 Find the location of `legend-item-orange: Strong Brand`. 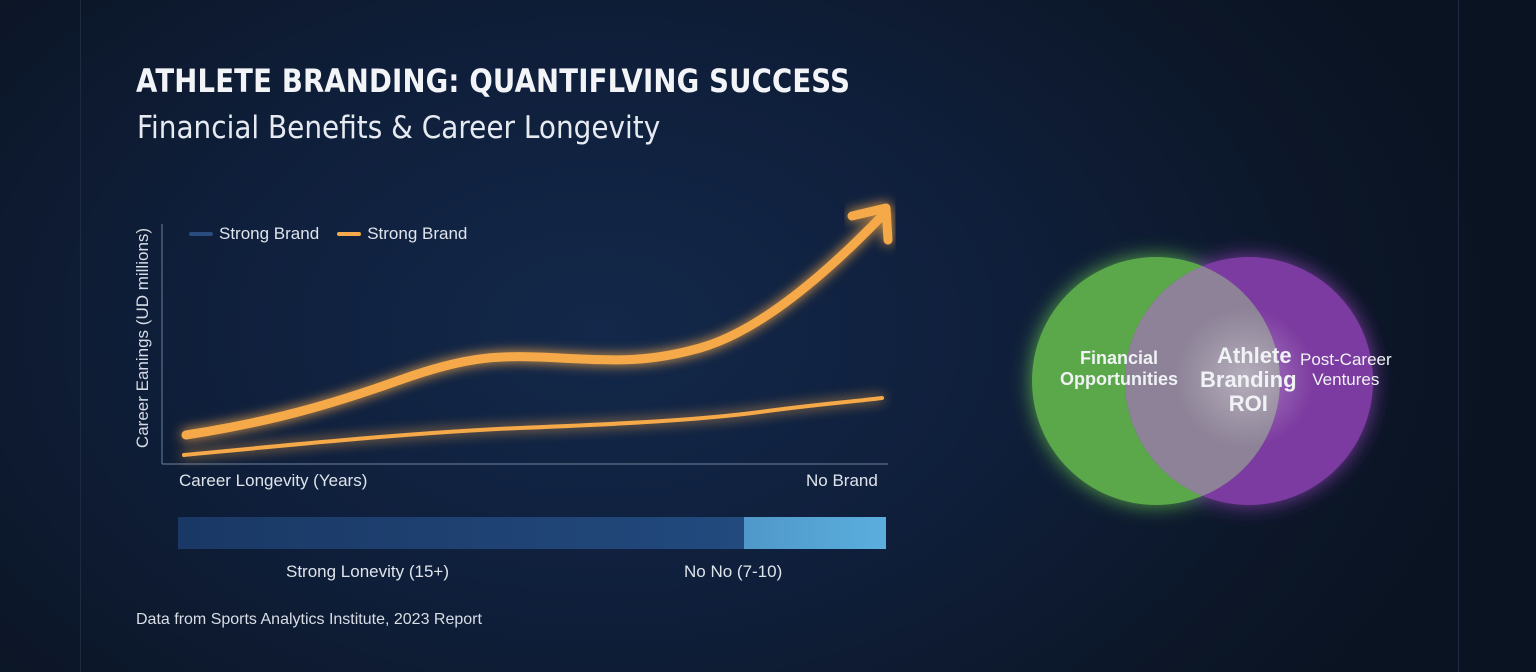

legend-item-orange: Strong Brand is located at coordinates (402, 234).